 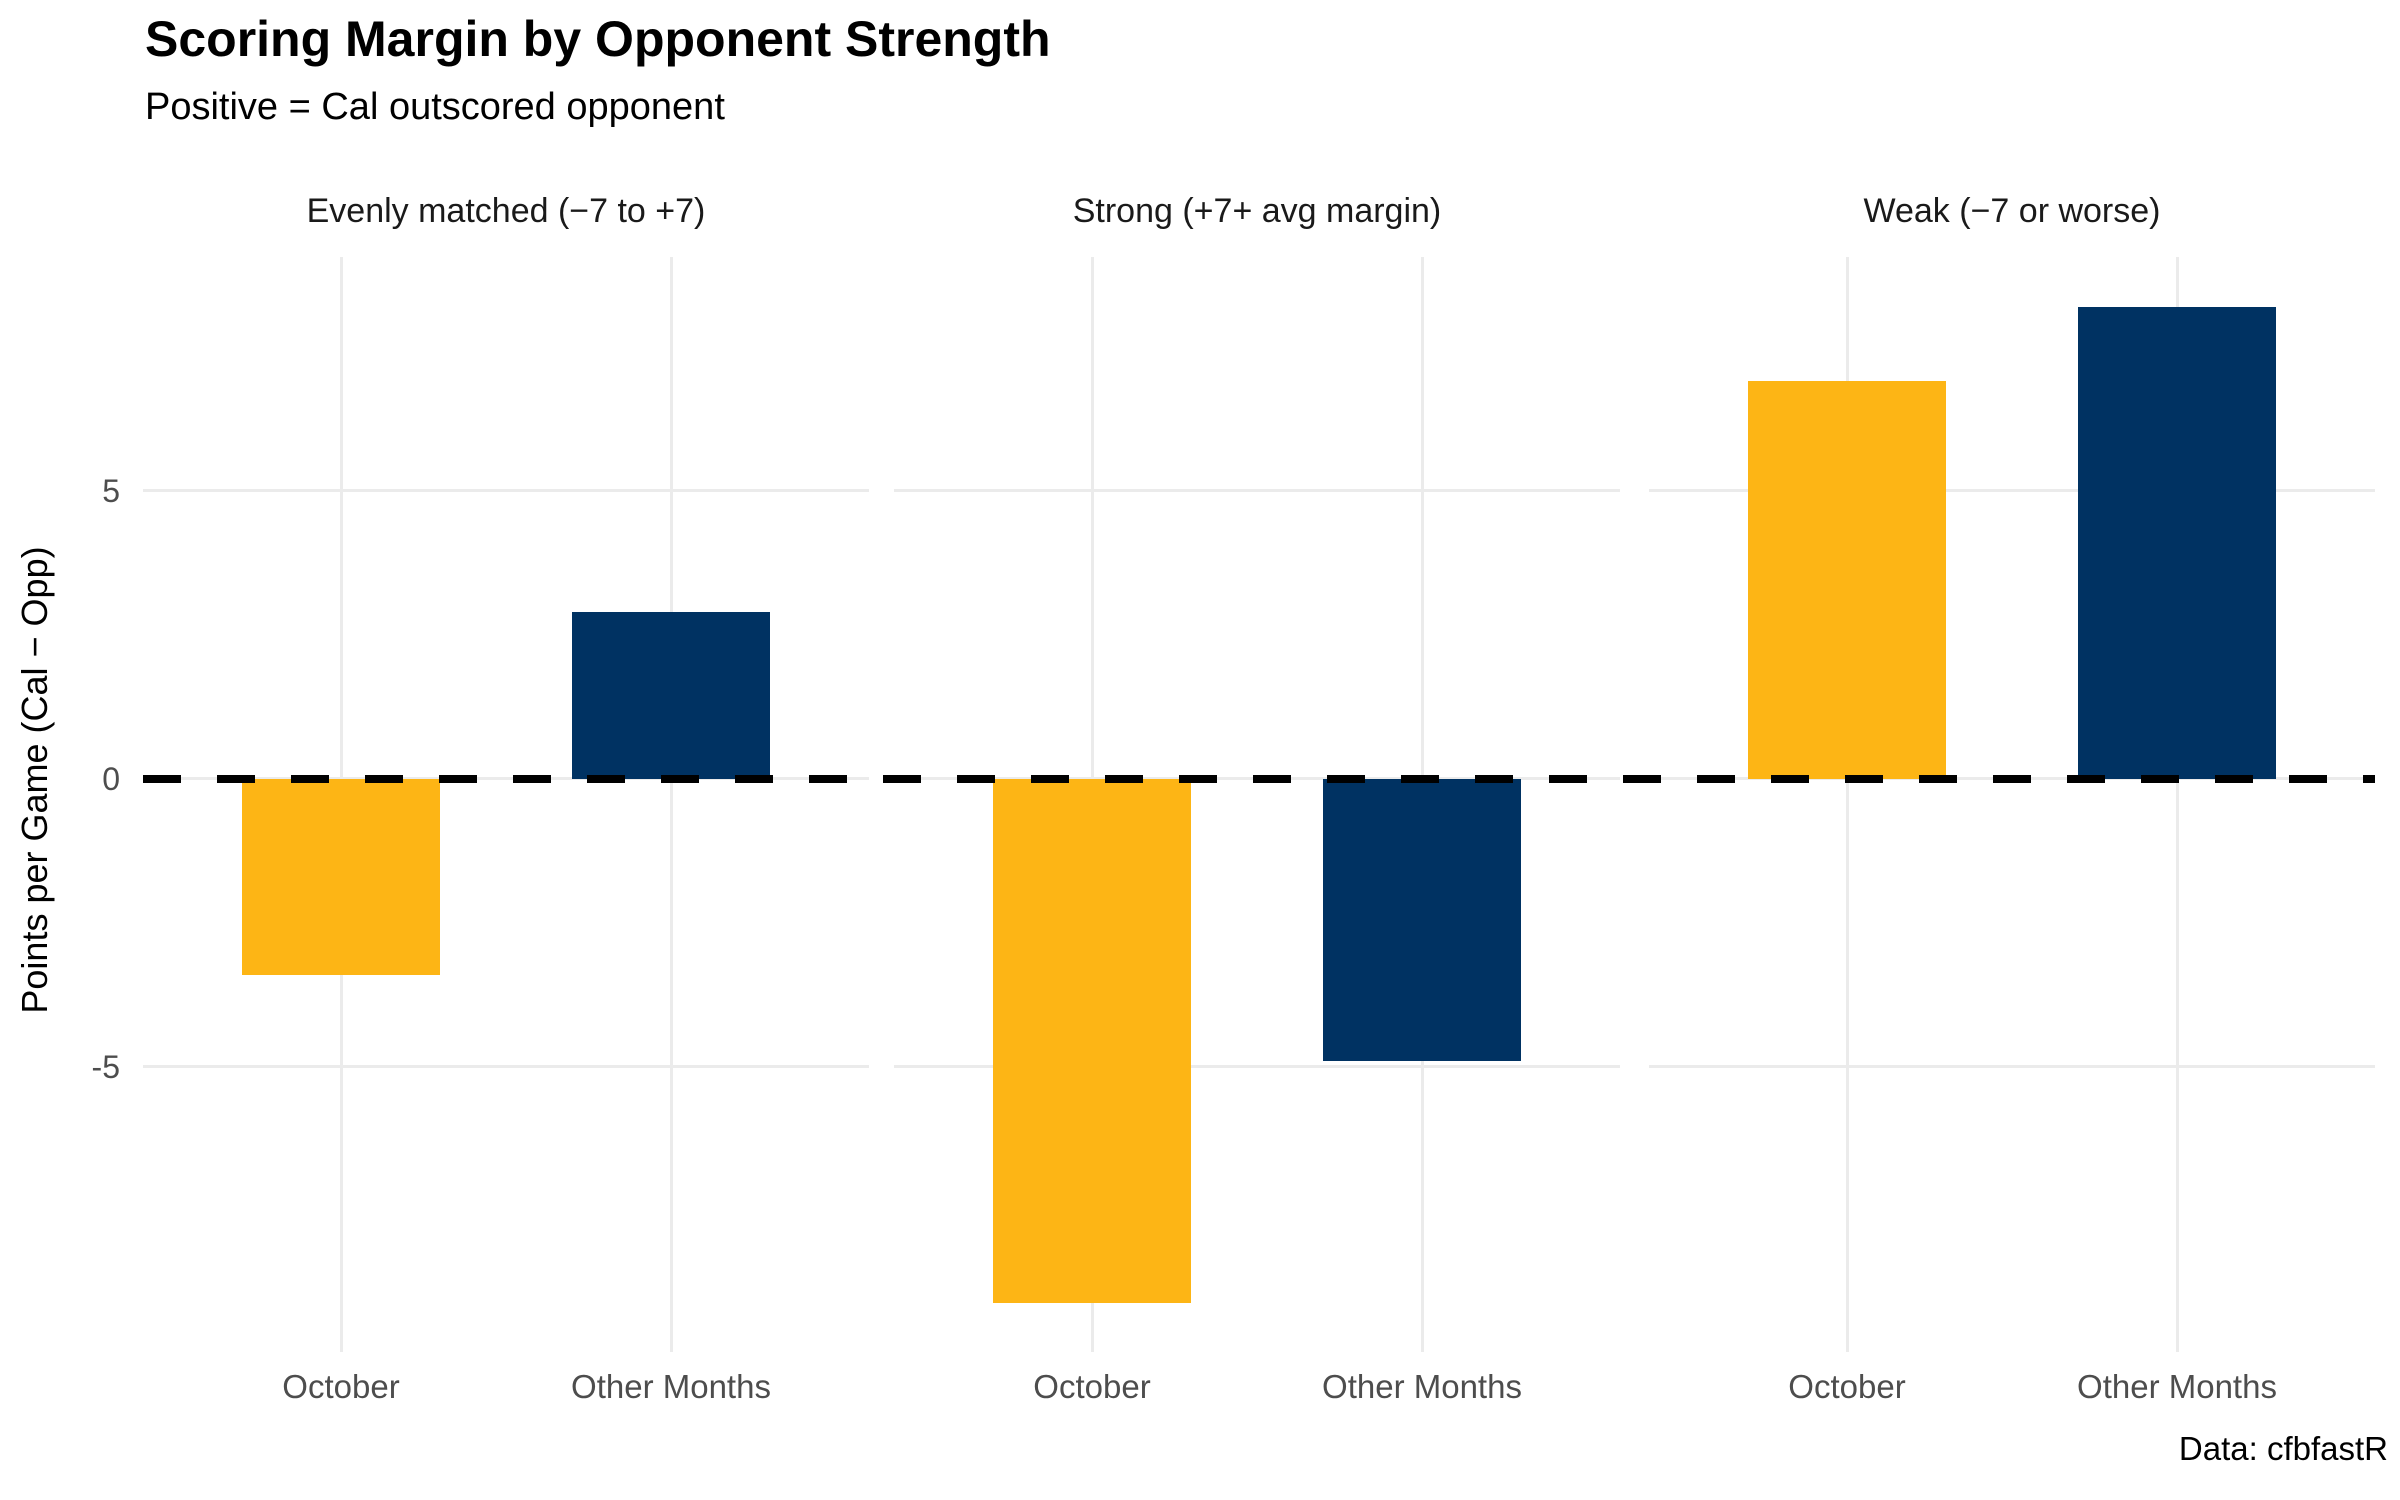 What do you see at coordinates (1092, 1041) in the screenshot?
I see `bar-october-strong-7-avg-margin` at bounding box center [1092, 1041].